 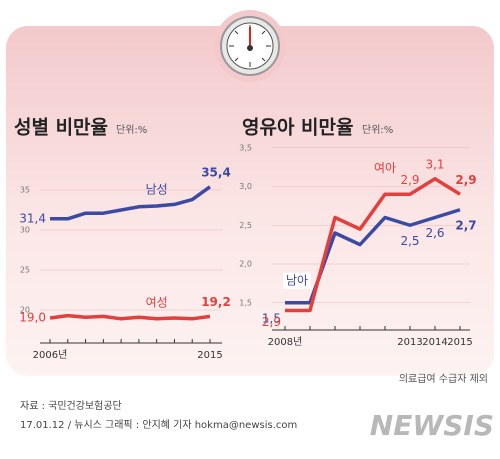 I want to click on value-label: 2,5, so click(x=409, y=241).